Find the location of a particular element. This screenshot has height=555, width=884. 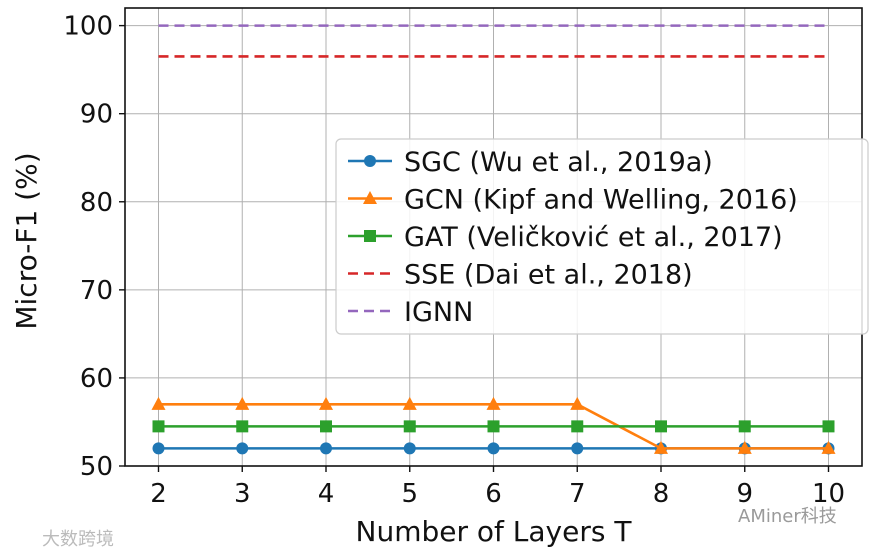

y-tick-label: 90 is located at coordinates (96, 115).